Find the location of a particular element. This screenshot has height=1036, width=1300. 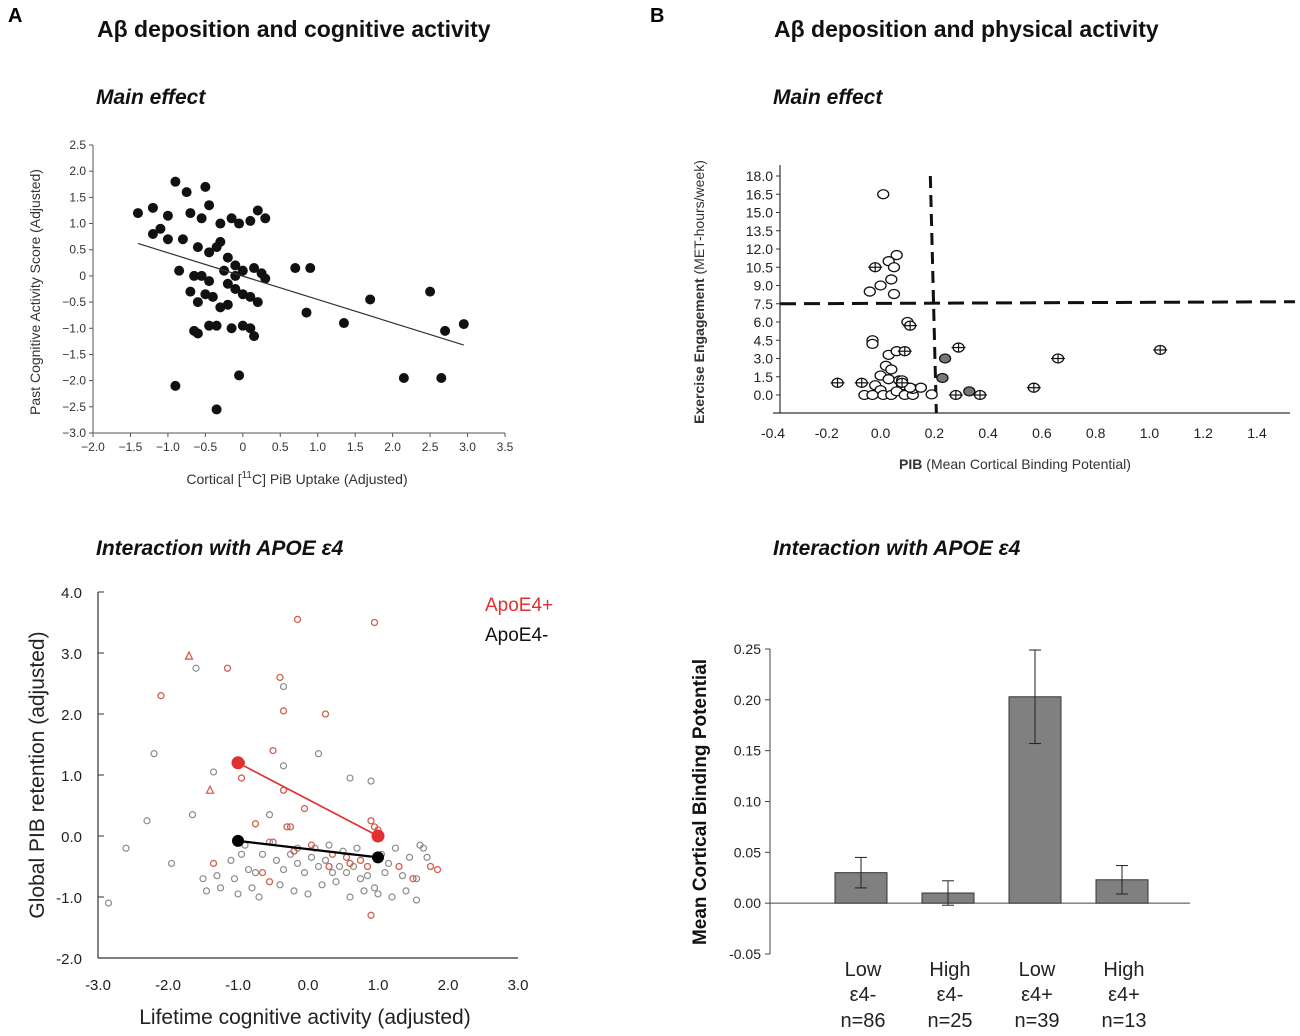

x-tick-label: 3.0 is located at coordinates (518, 985).